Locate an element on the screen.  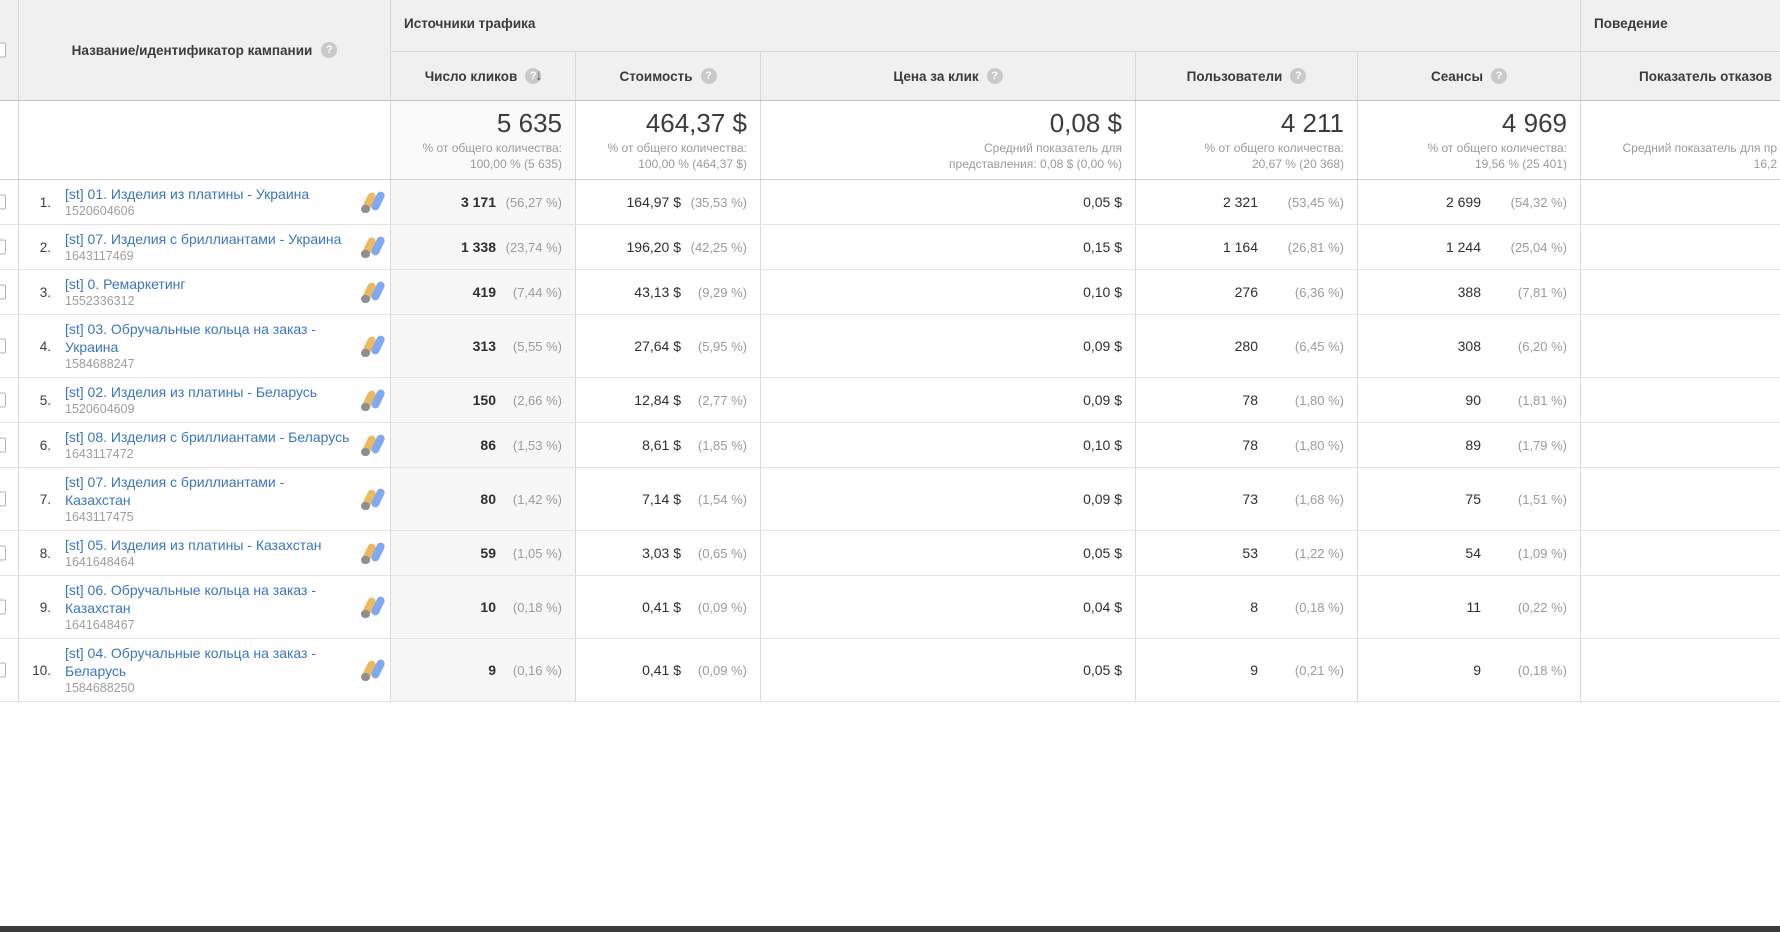
campaign-link: [st] 02. Изделия из платины - Беларусь is located at coordinates (191, 392).